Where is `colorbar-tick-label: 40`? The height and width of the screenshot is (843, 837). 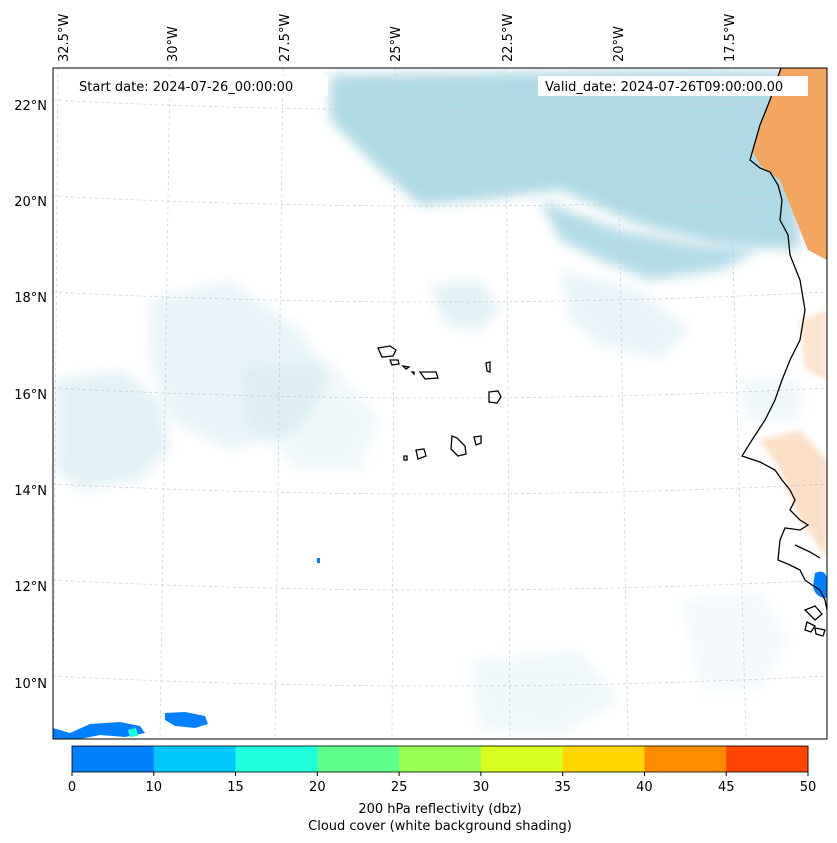 colorbar-tick-label: 40 is located at coordinates (644, 787).